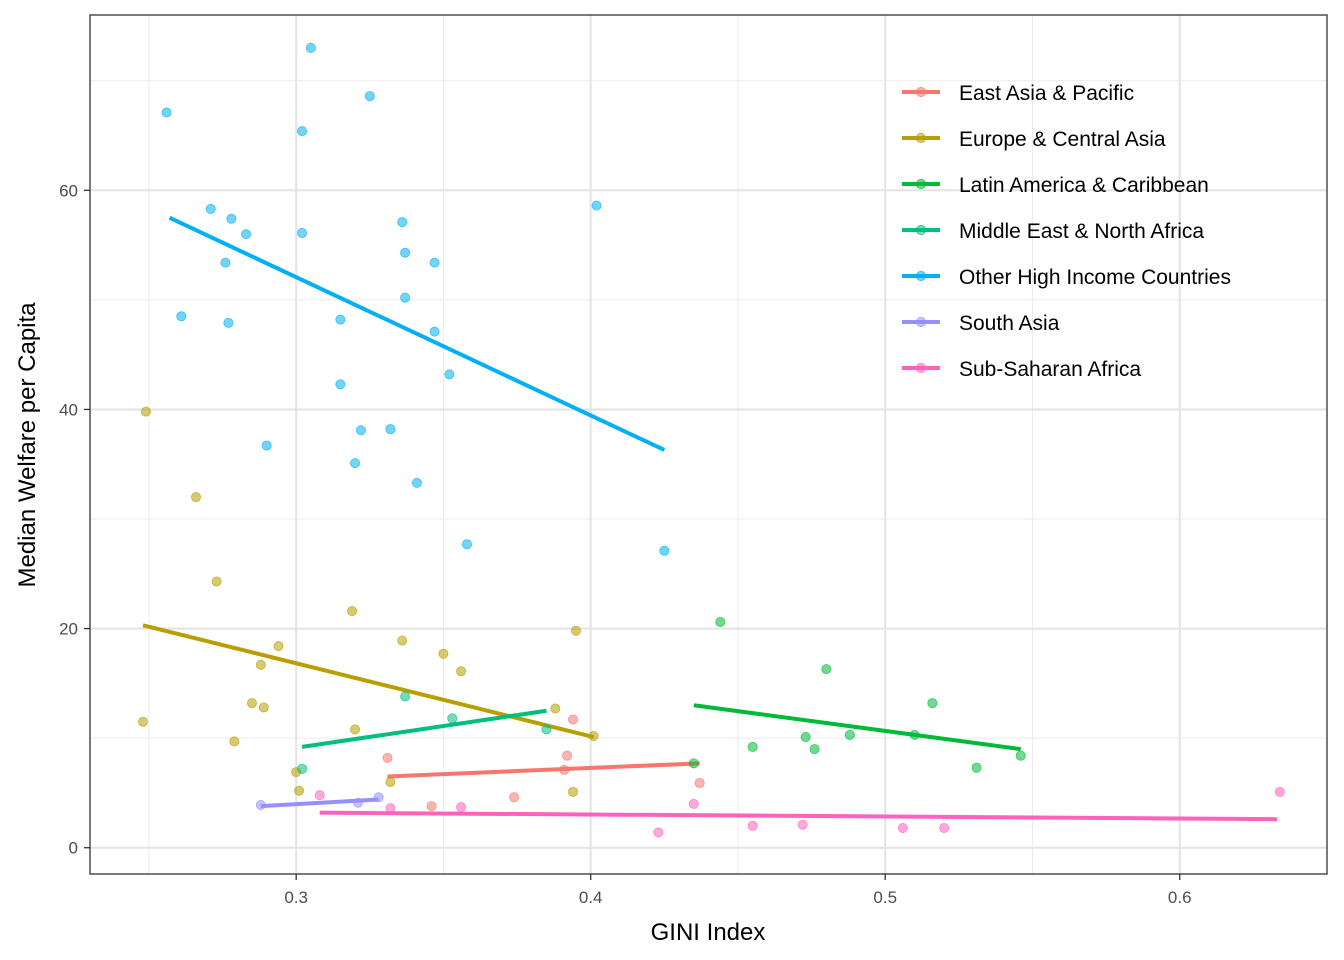  Describe the element at coordinates (27, 445) in the screenshot. I see `y-axis-title: Median Welfare per Capita` at that location.